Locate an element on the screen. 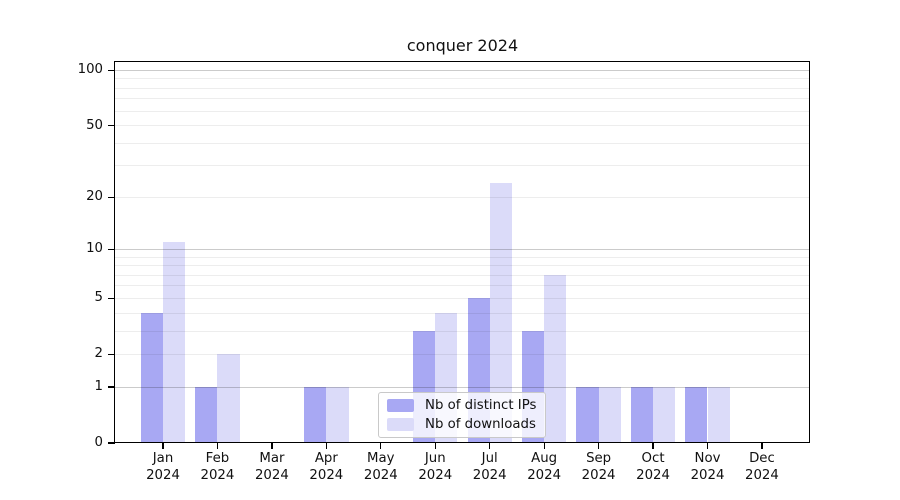 The image size is (900, 500). y-tick-label: 10 is located at coordinates (94, 249).